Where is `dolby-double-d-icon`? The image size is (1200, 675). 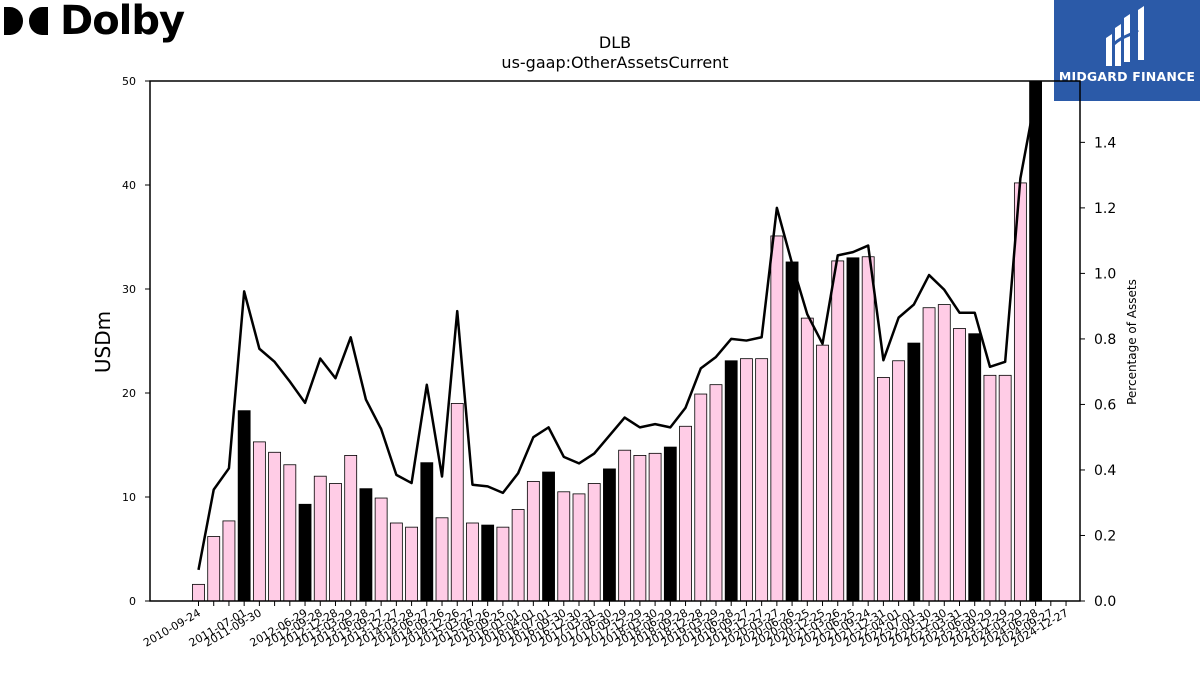 dolby-double-d-icon is located at coordinates (26, 21).